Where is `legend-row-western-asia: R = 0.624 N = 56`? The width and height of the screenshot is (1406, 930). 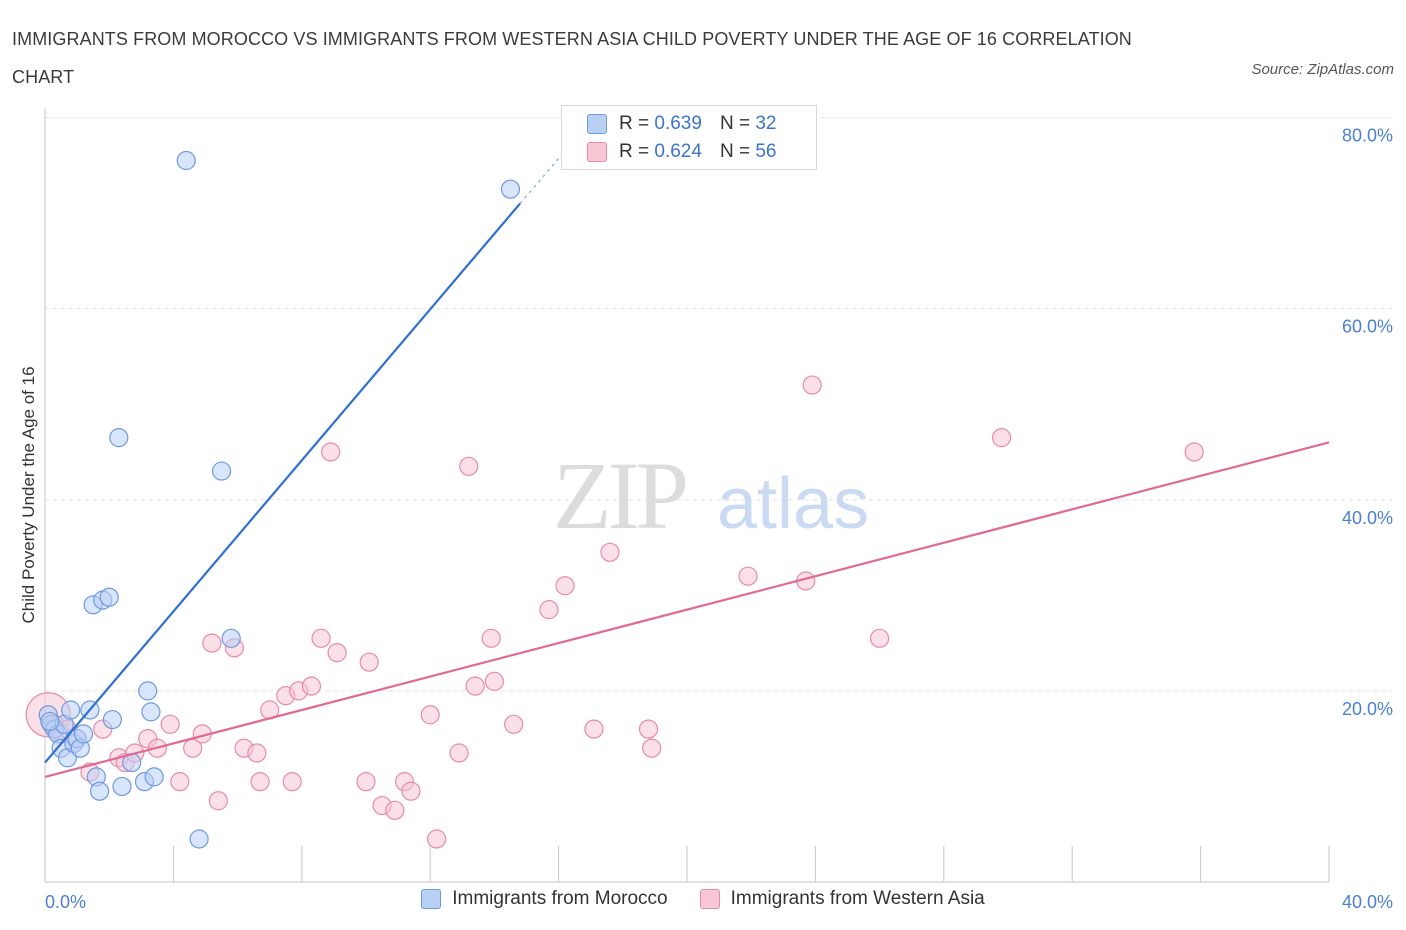 legend-row-western-asia: R = 0.624 N = 56 is located at coordinates (681, 152).